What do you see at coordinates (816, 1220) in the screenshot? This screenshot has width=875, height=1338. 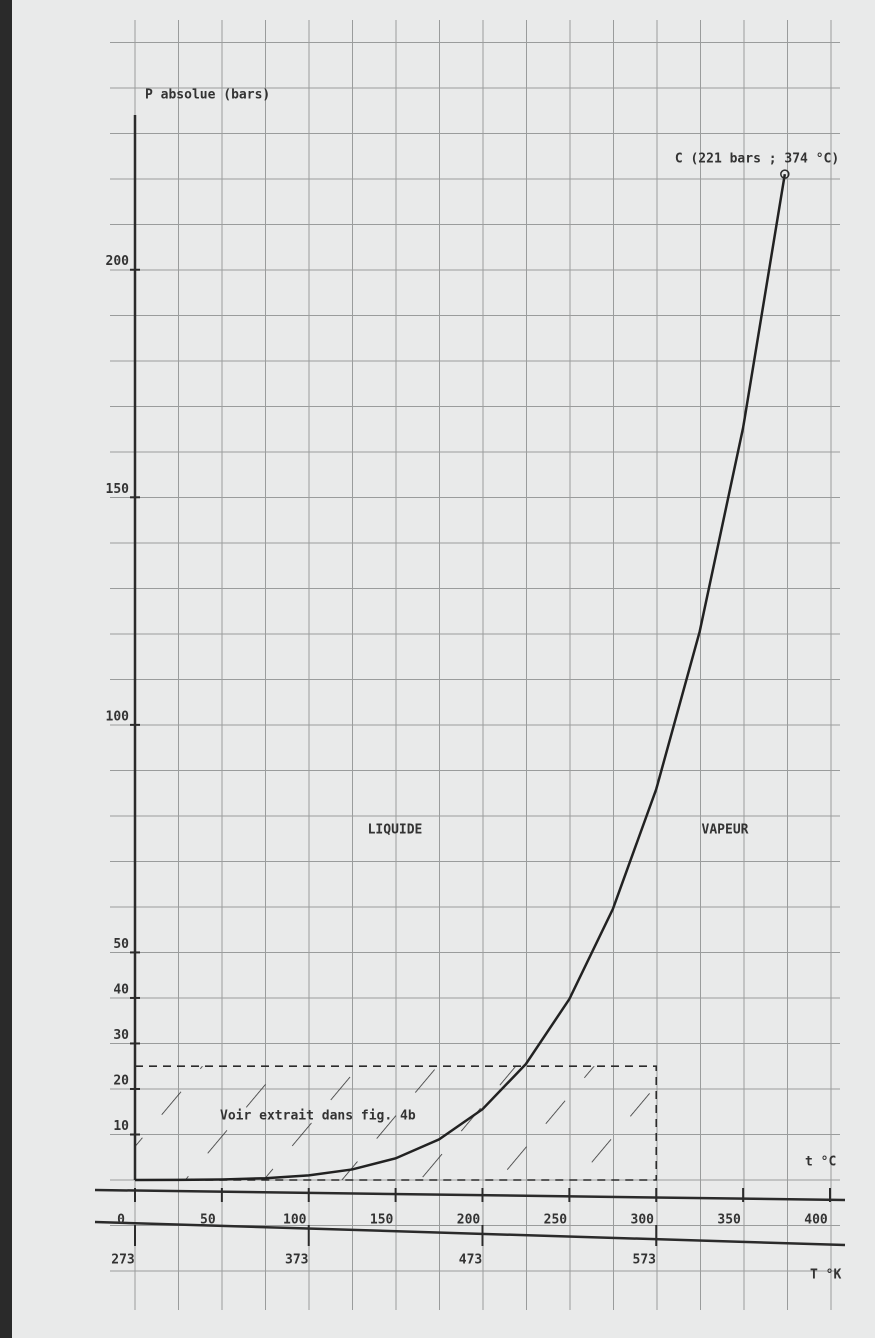 I see `x-tick-label: 400` at bounding box center [816, 1220].